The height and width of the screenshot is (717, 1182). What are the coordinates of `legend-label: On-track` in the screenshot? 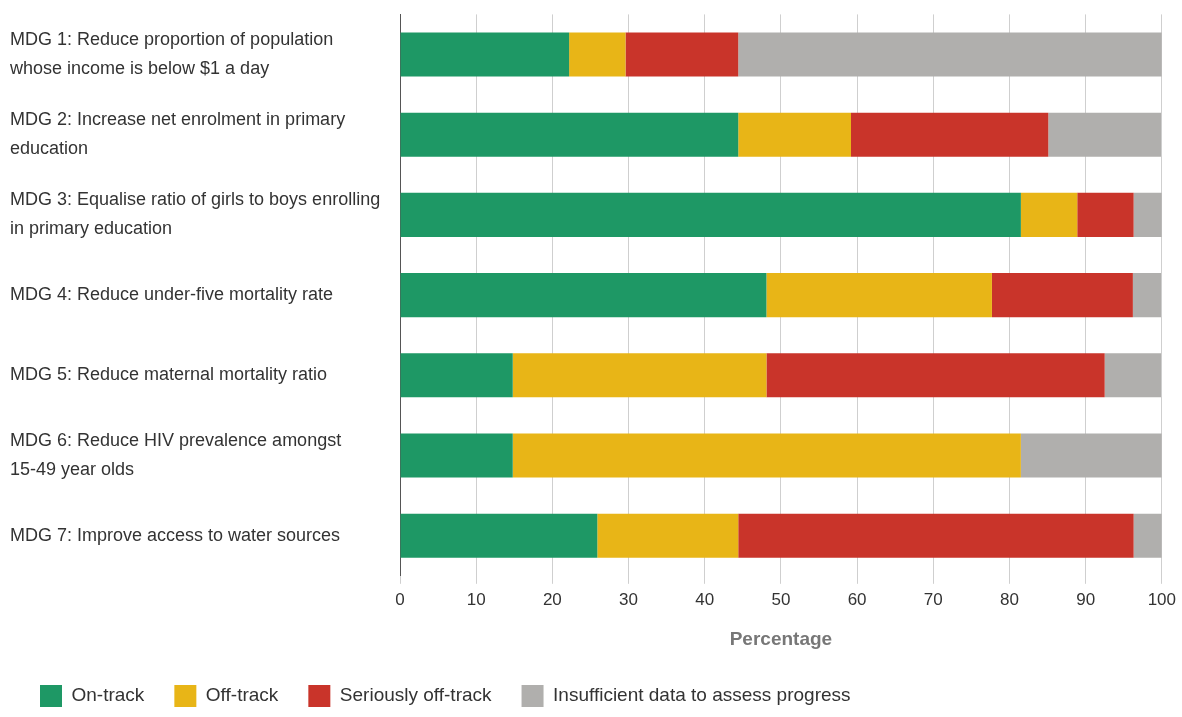 It's located at (108, 695).